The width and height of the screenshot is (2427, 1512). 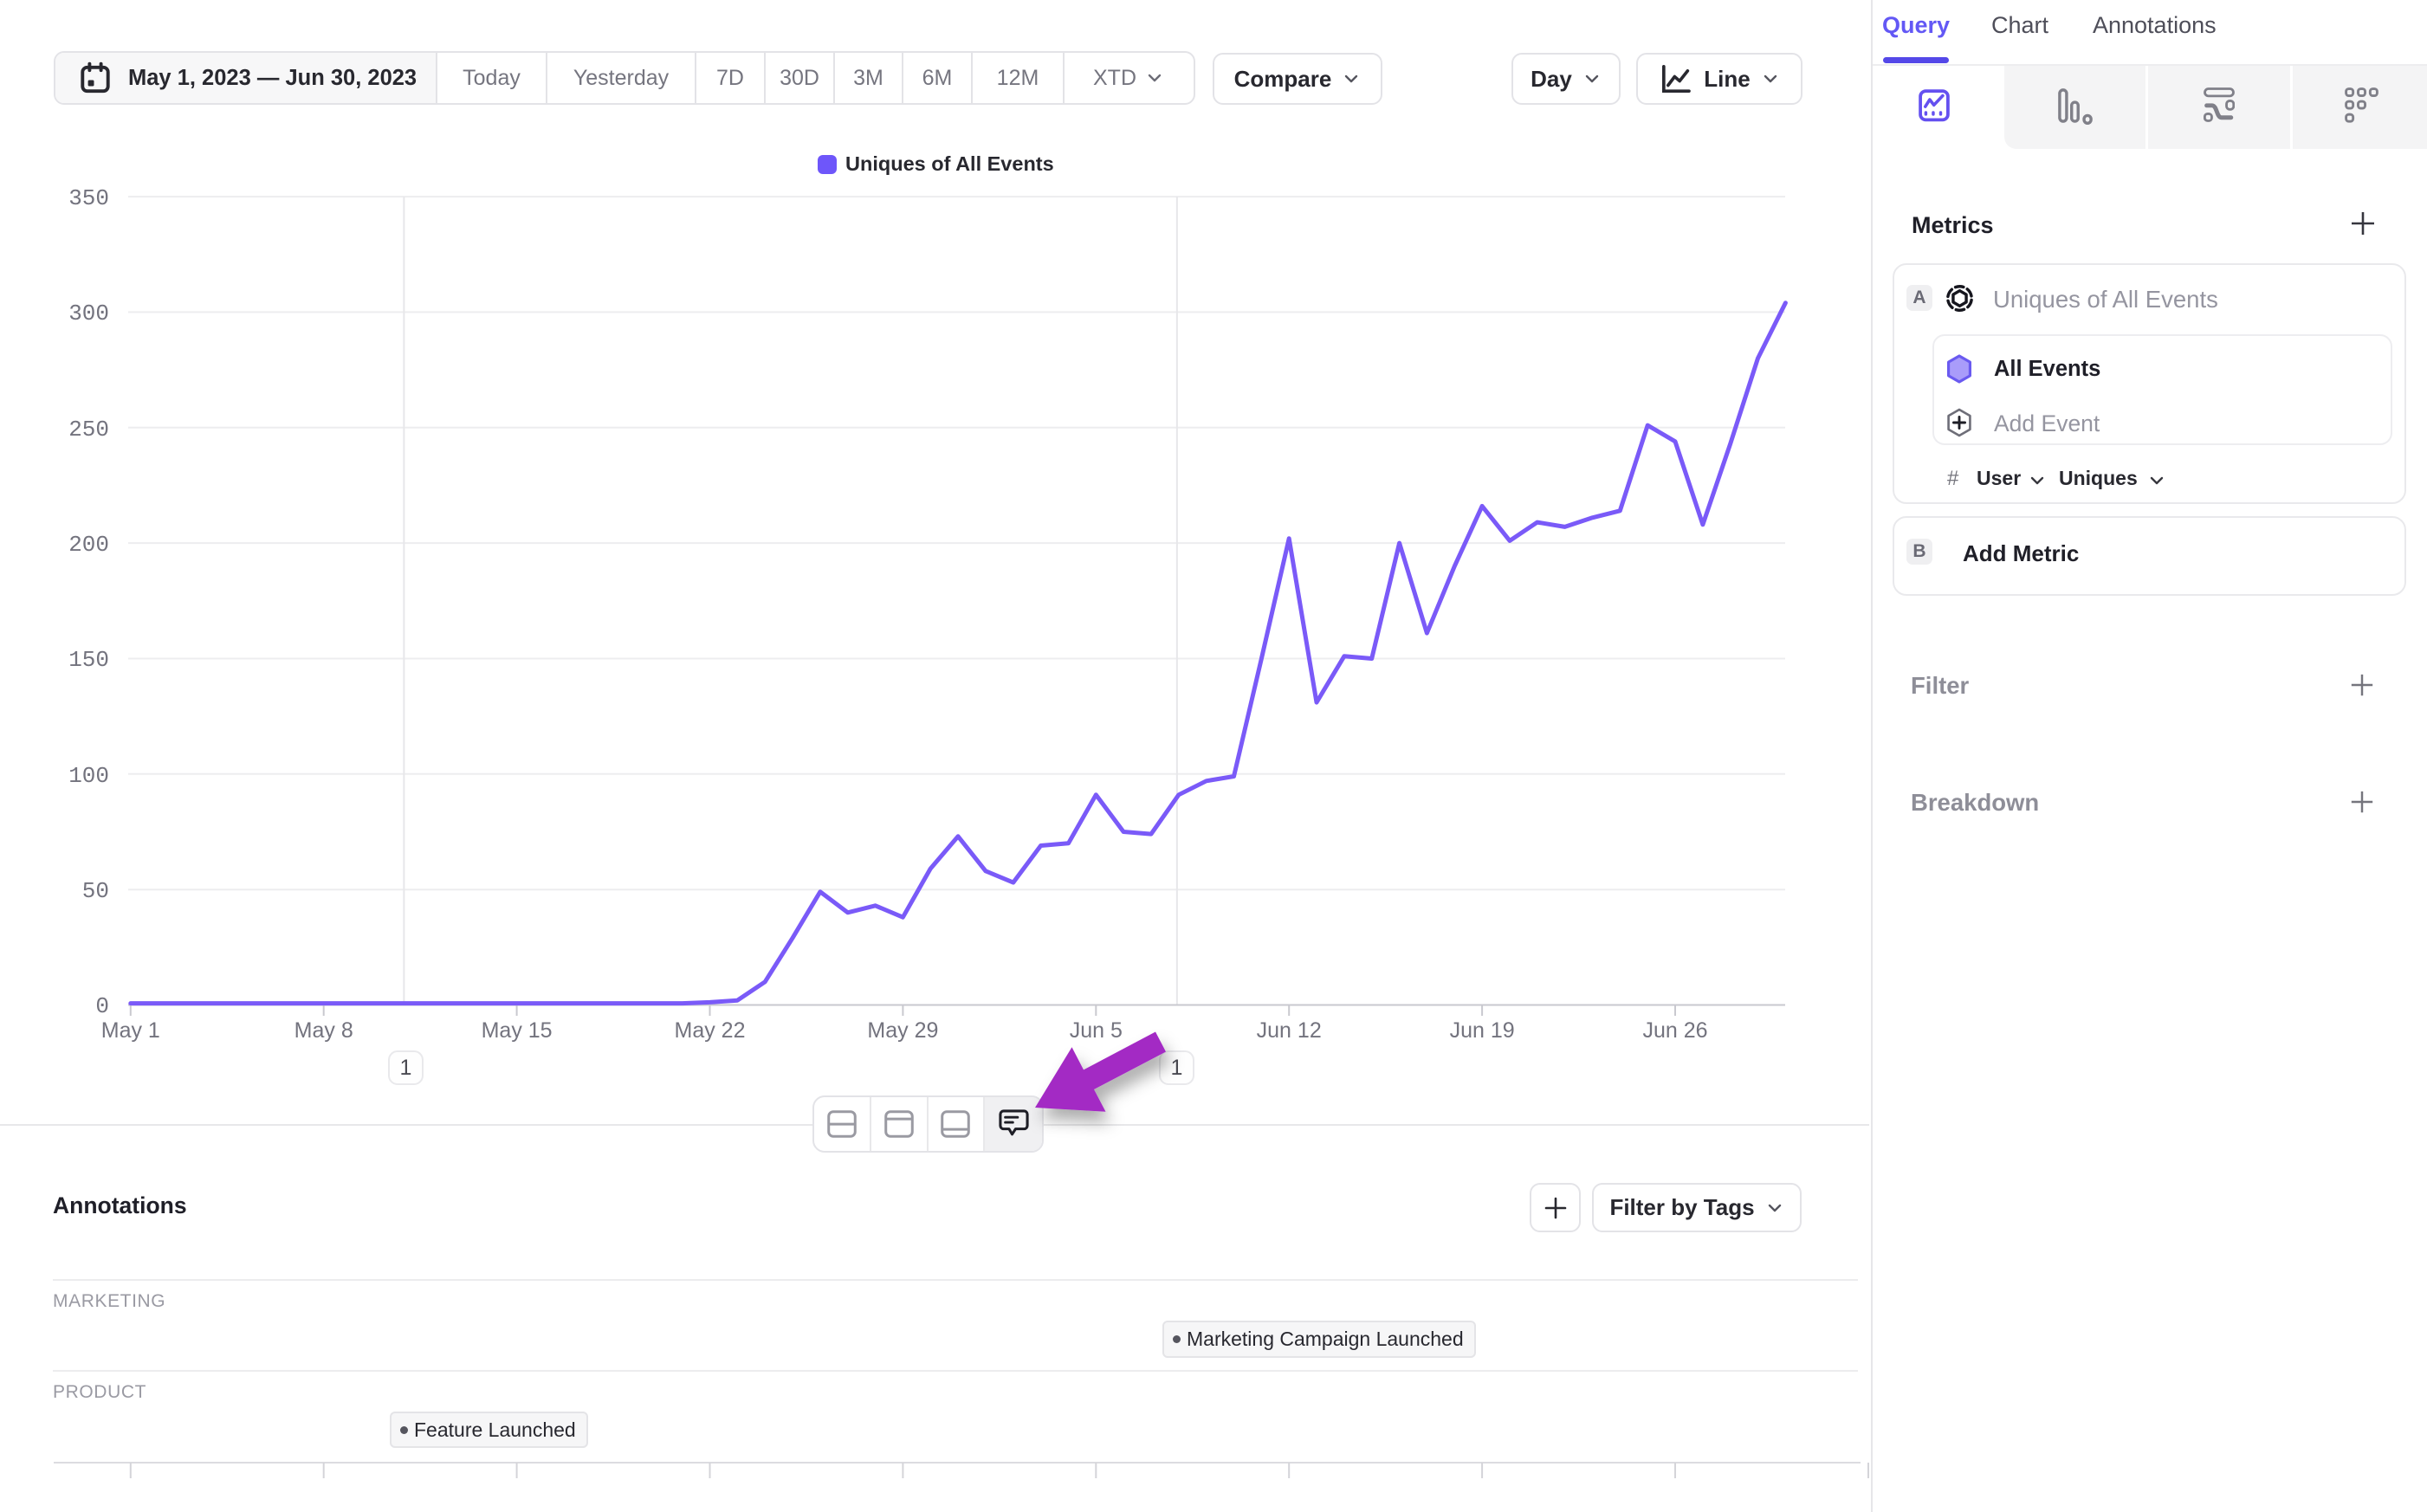 I want to click on svg-text: Jun 19, so click(x=1482, y=1030).